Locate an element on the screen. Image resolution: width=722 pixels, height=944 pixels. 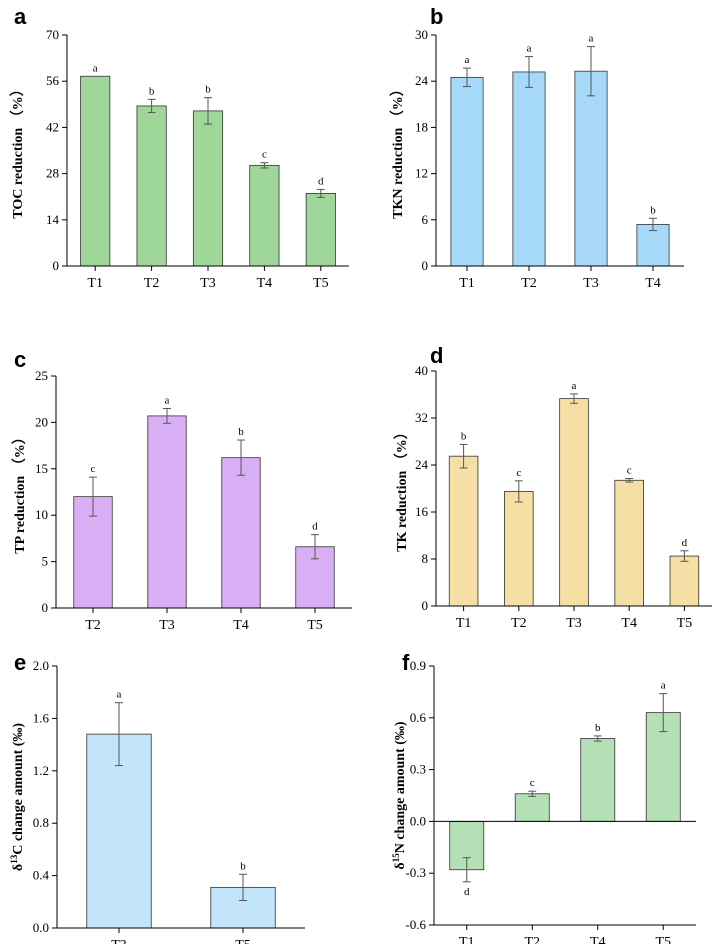
y-tick-label: 0.6 is located at coordinates (418, 717).